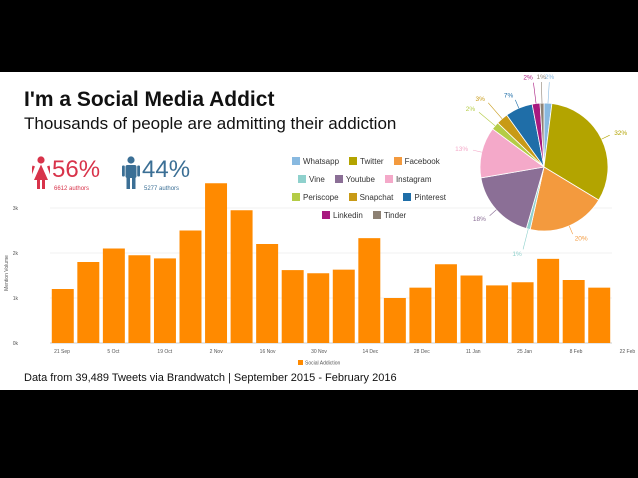  I want to click on legend-item-tinder: Tinder, so click(389, 215).